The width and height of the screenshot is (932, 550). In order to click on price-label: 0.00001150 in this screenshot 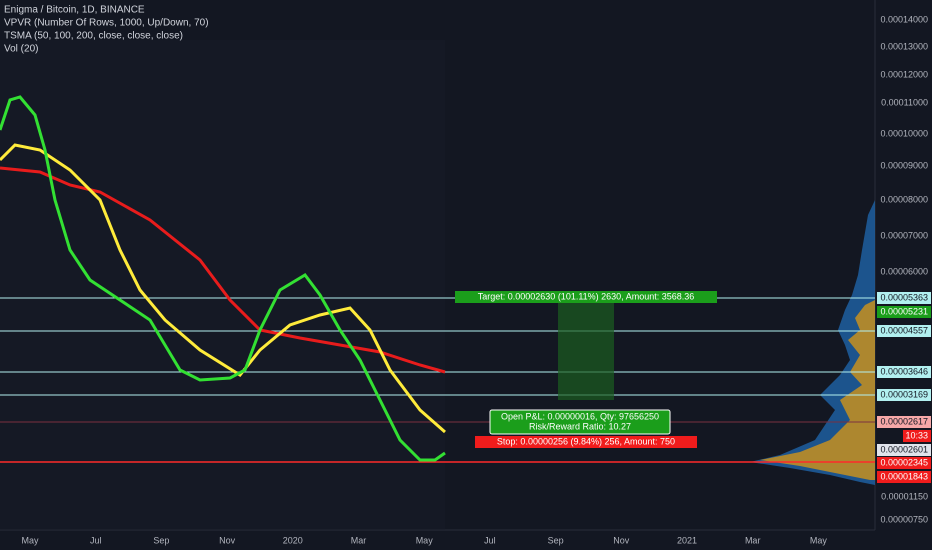, I will do `click(904, 496)`.